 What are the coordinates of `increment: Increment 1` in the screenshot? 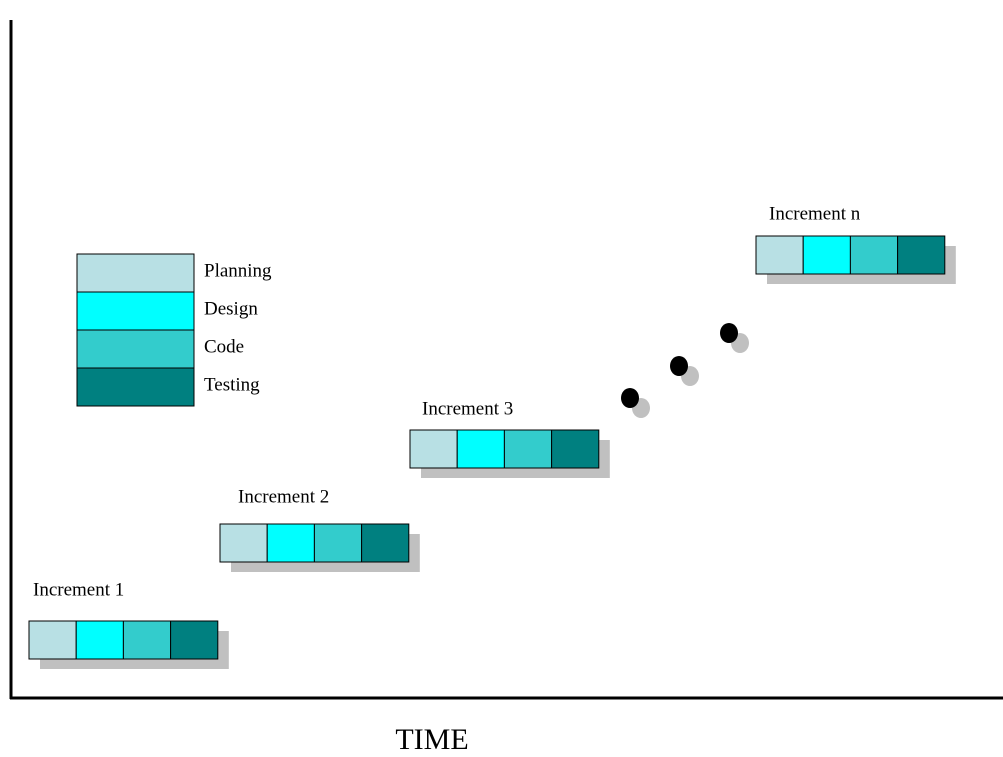 It's located at (128, 624).